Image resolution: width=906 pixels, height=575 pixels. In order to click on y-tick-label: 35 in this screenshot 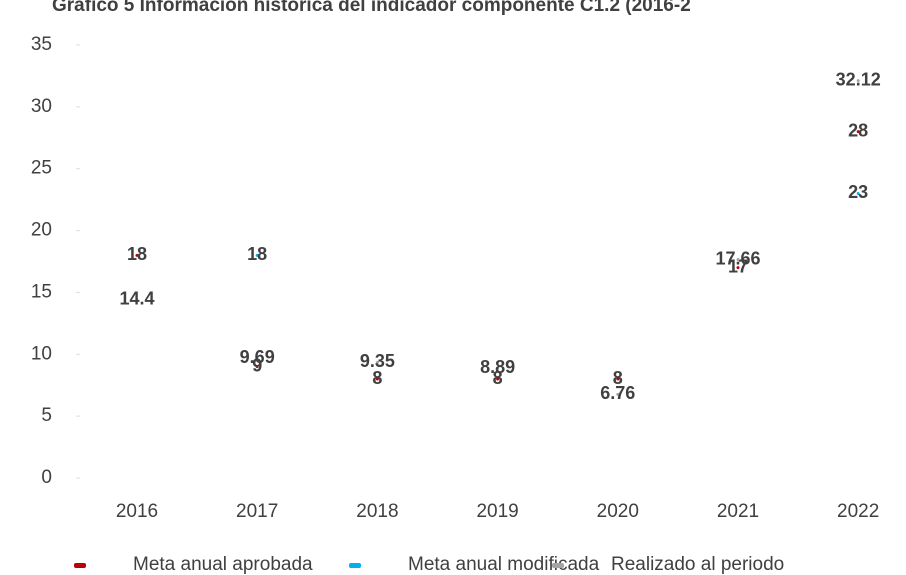, I will do `click(41, 44)`.